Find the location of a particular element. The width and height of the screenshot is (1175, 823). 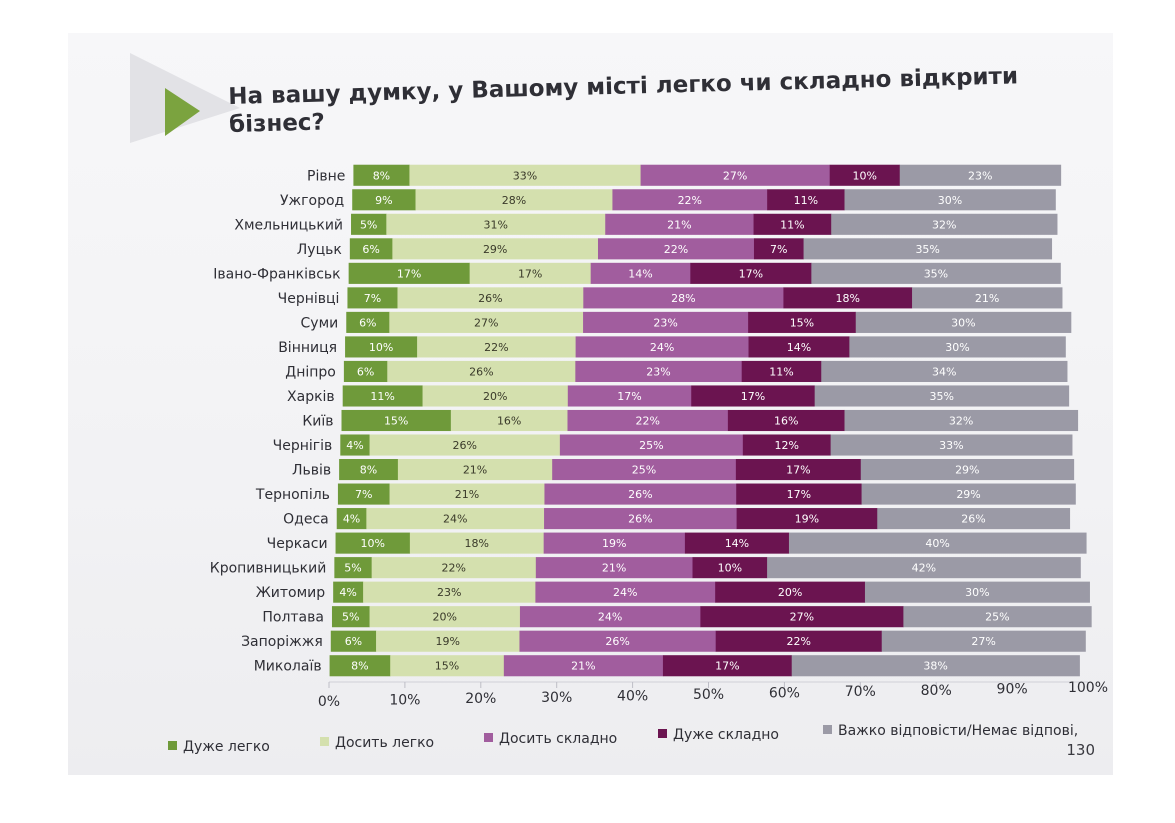

x-tick-label: 10% is located at coordinates (404, 701).